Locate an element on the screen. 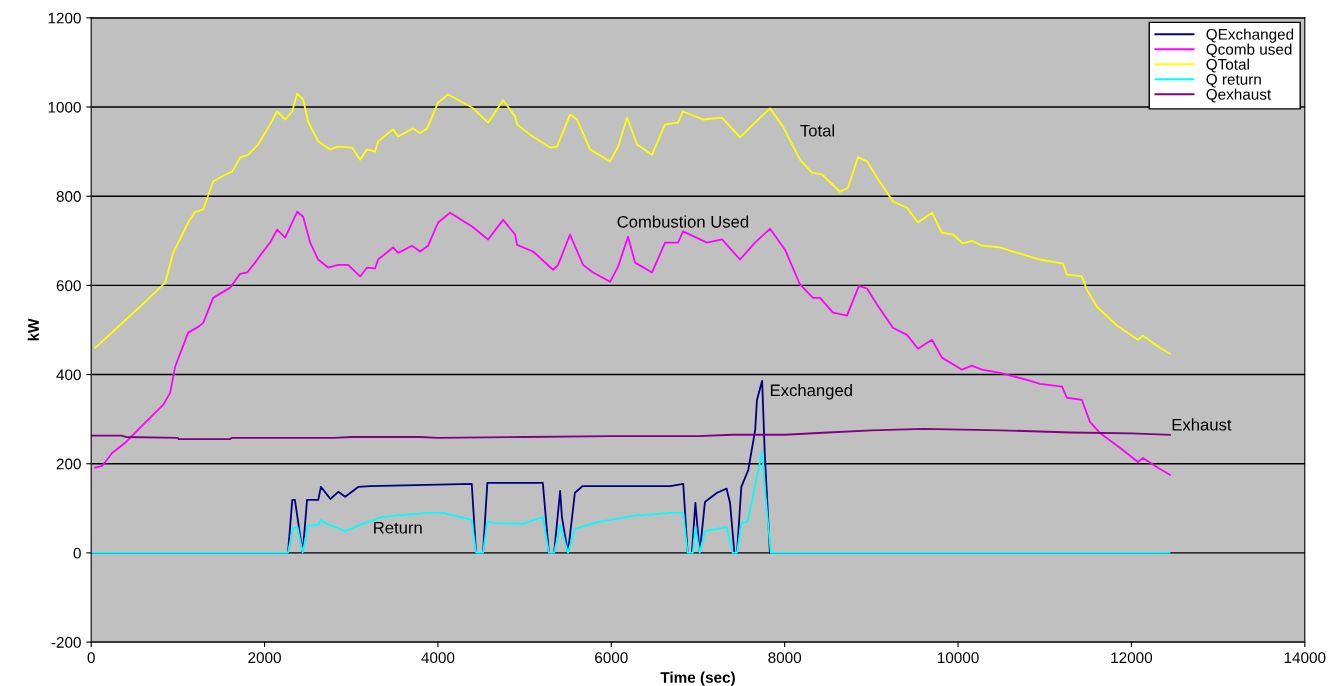 This screenshot has width=1341, height=686. legend-label: QExchanged is located at coordinates (1250, 35).